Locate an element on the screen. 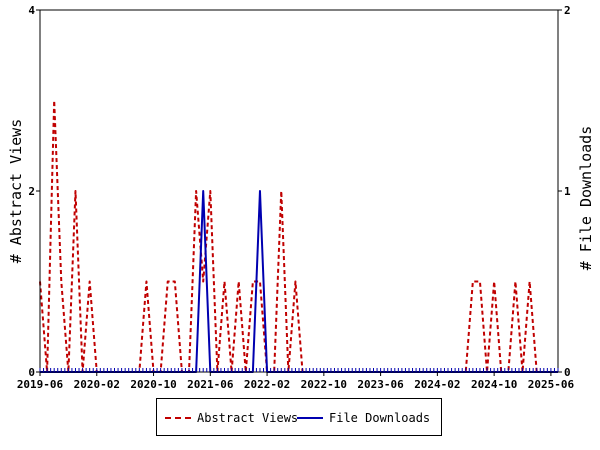  legend-item-abstract-views: Abstract Views is located at coordinates (231, 418).